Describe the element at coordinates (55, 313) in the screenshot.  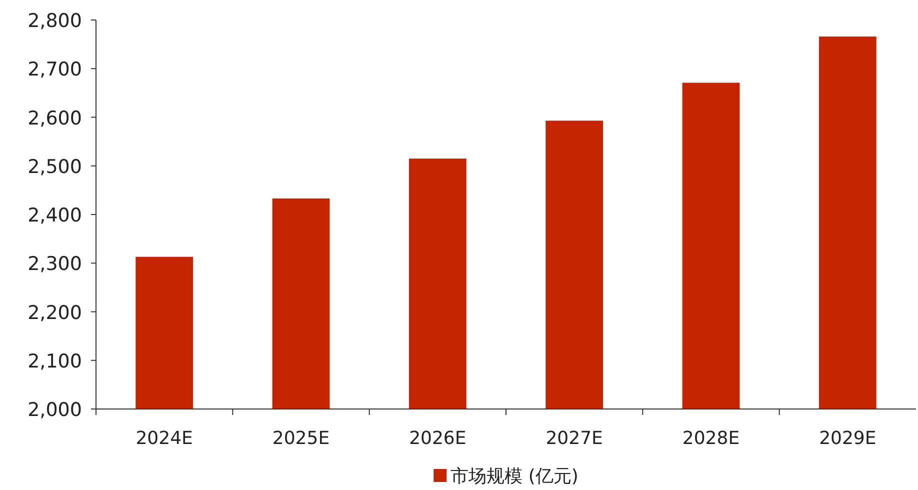
I see `y-tick-label: 2,200` at that location.